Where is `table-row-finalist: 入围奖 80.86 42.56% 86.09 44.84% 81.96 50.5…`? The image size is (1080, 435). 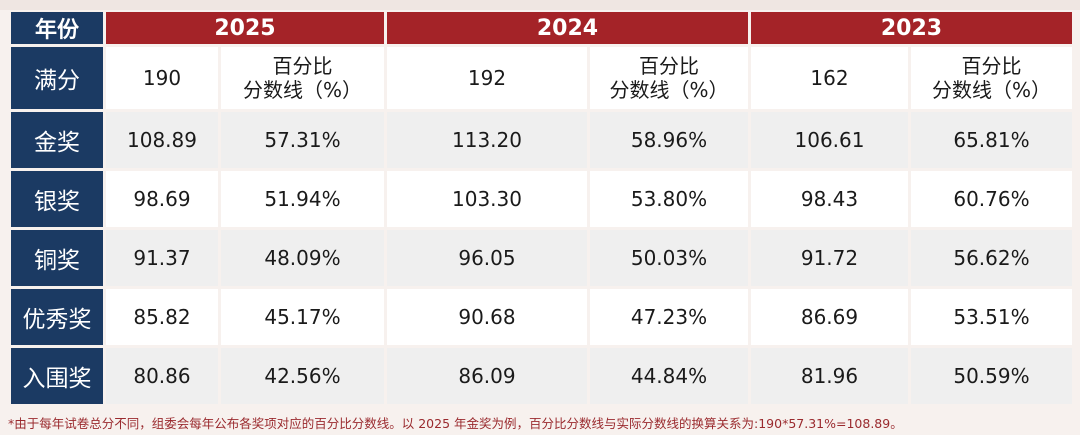
table-row-finalist: 入围奖 80.86 42.56% 86.09 44.84% 81.96 50.5… is located at coordinates (541, 376).